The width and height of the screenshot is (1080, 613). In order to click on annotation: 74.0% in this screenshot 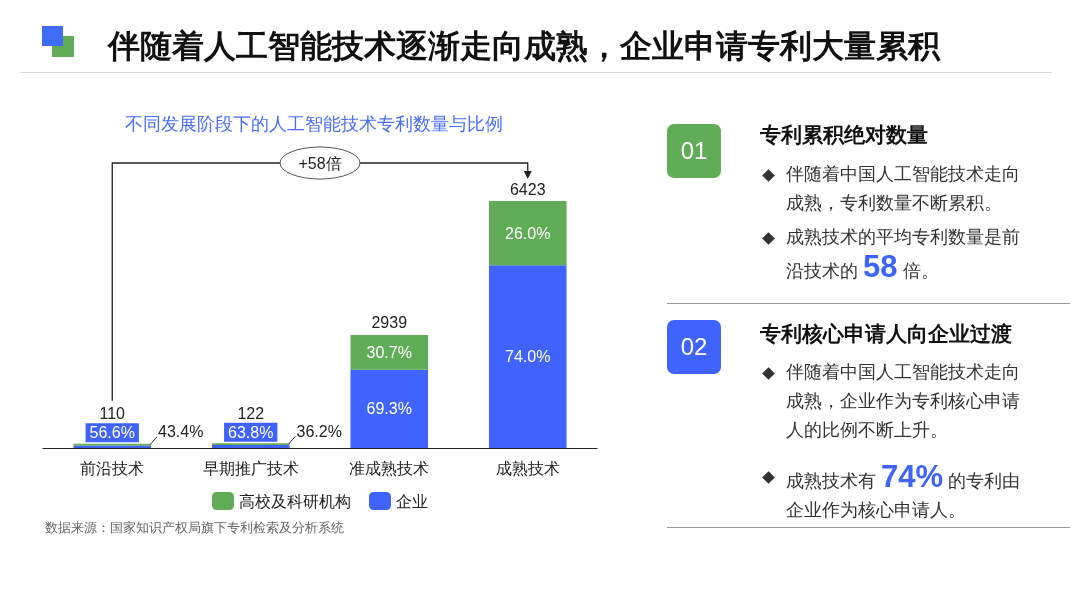, I will do `click(528, 357)`.